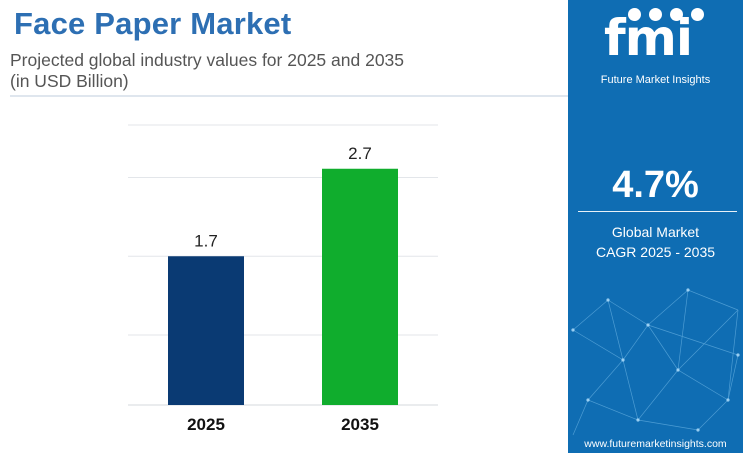 This screenshot has height=453, width=743. Describe the element at coordinates (655, 232) in the screenshot. I see `cagr-label-line-1: Global Market` at that location.